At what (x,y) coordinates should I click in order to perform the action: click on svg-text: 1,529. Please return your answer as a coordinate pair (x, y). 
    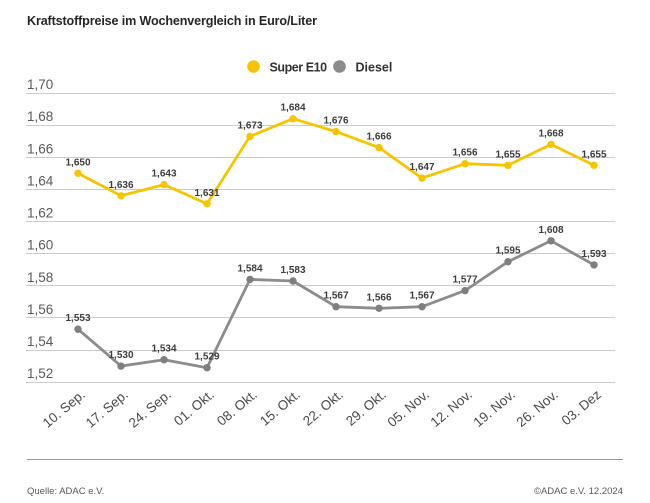
    Looking at the image, I should click on (206, 357).